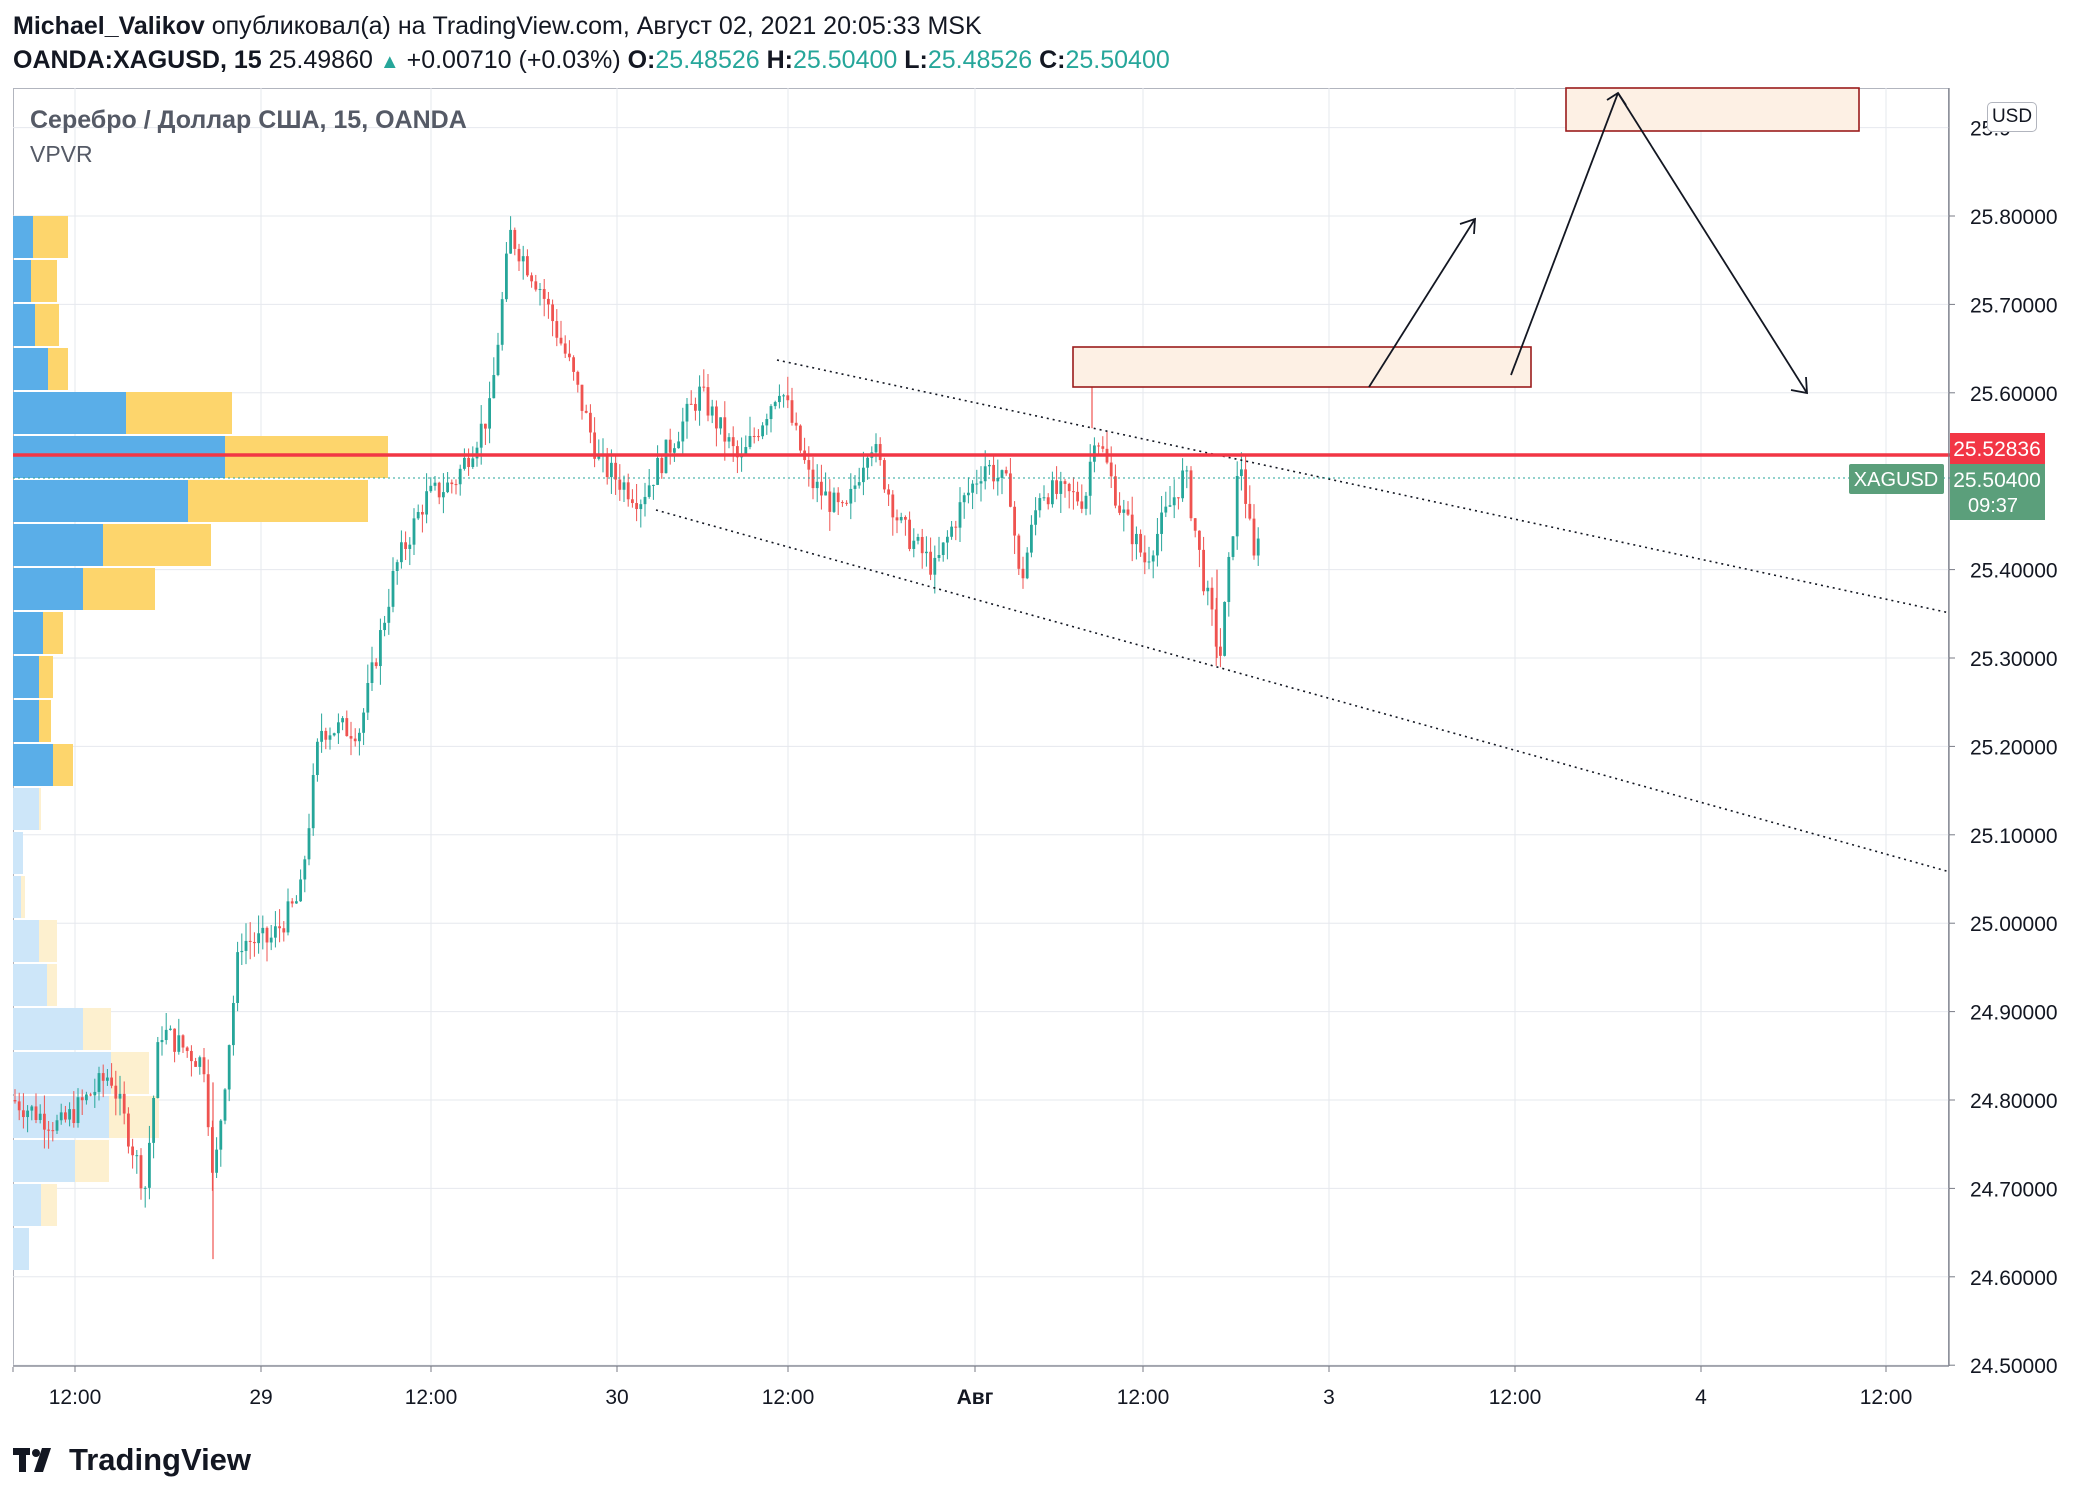 The width and height of the screenshot is (2092, 1498). What do you see at coordinates (1997, 480) in the screenshot?
I see `last-price-text: 25.50400` at bounding box center [1997, 480].